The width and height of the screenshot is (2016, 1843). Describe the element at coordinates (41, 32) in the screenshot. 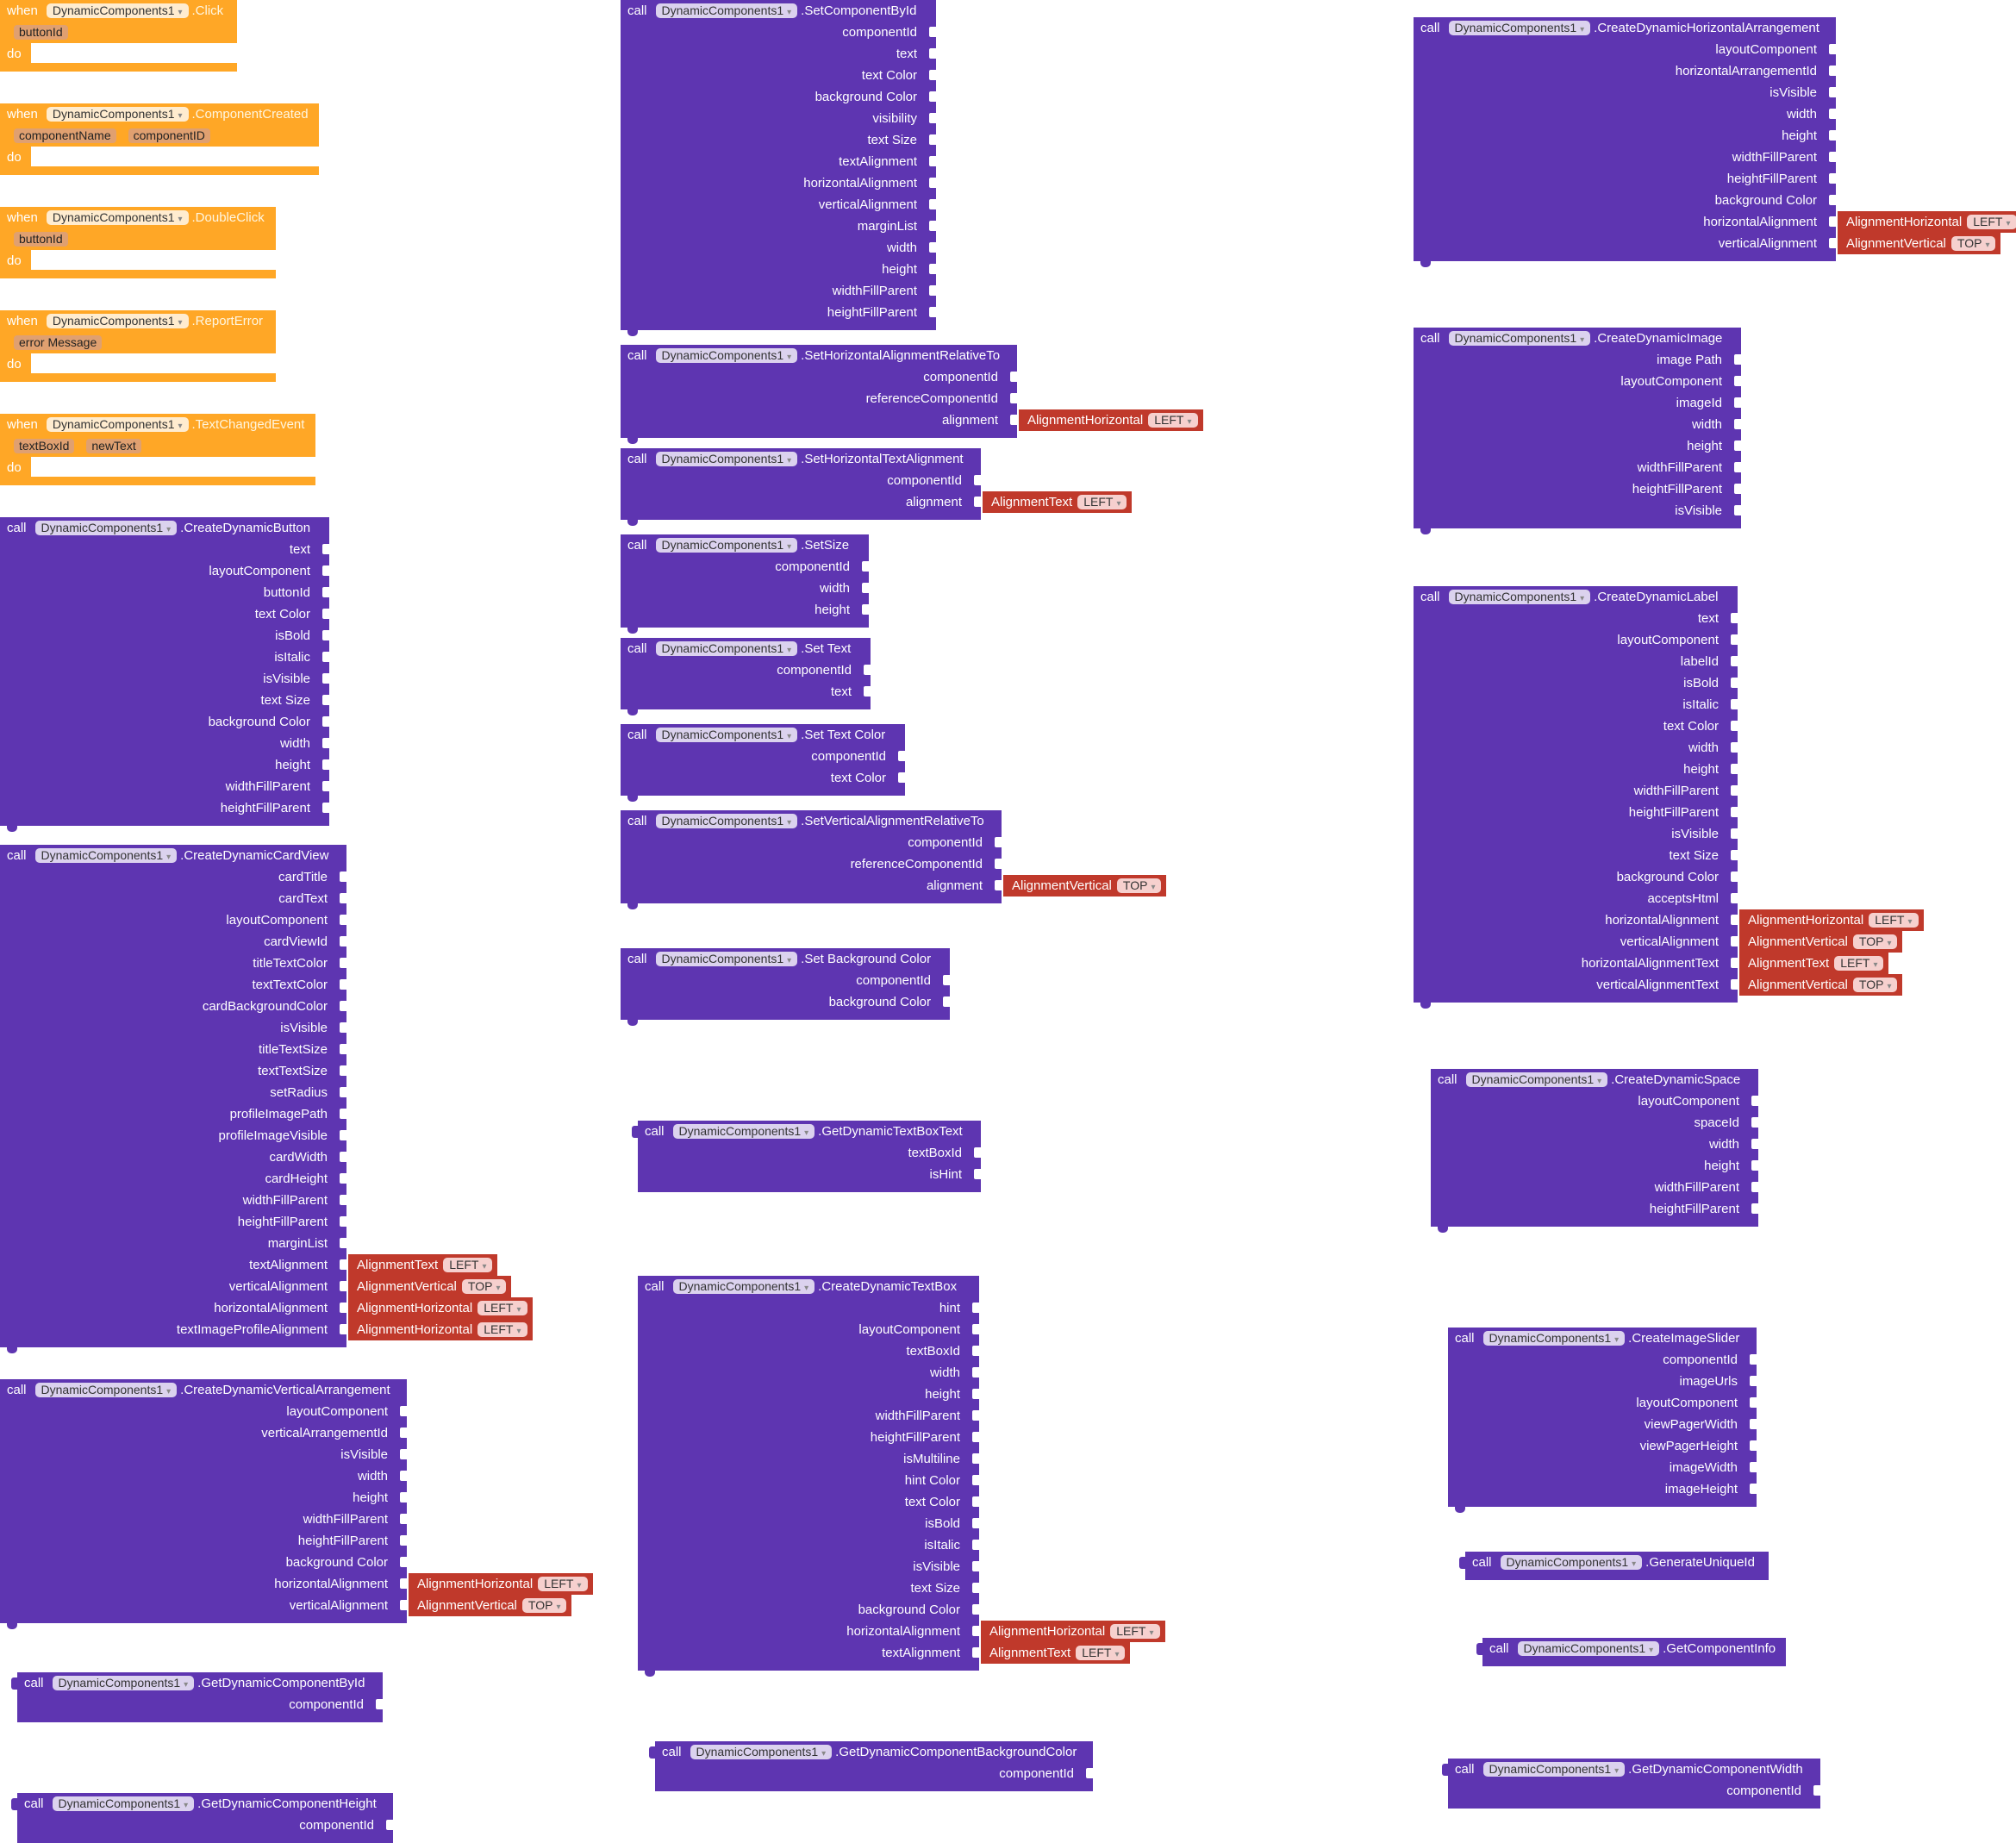

I see `event-param: buttonId` at that location.